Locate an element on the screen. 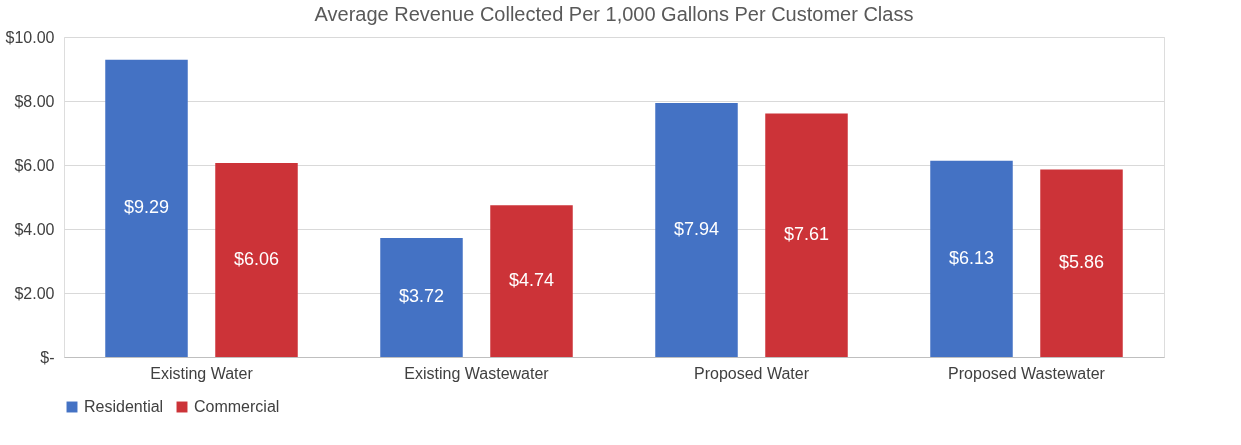  data-label: $4.74 is located at coordinates (531, 280).